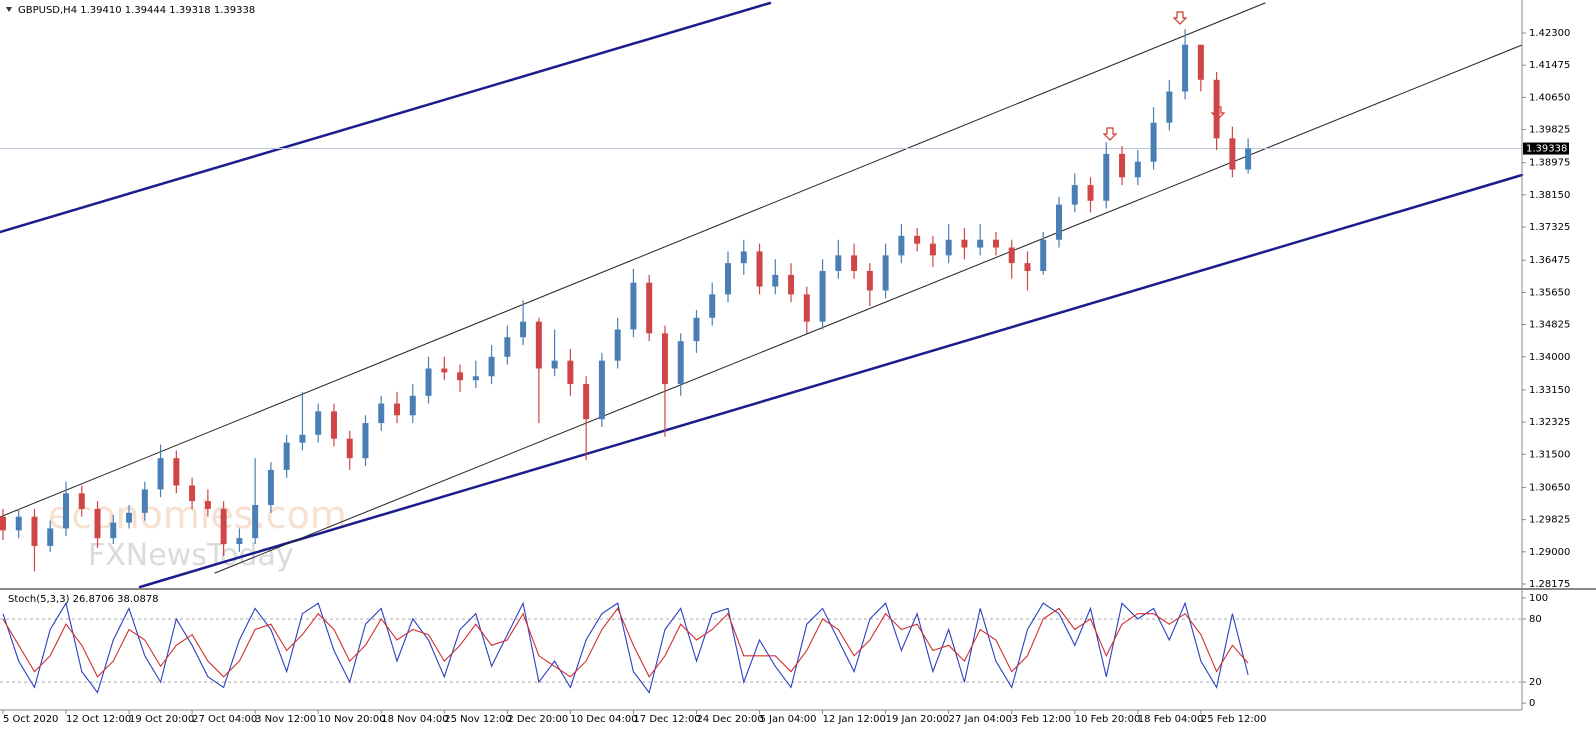  Describe the element at coordinates (1549, 65) in the screenshot. I see `y-tick-label: 1.41475` at that location.